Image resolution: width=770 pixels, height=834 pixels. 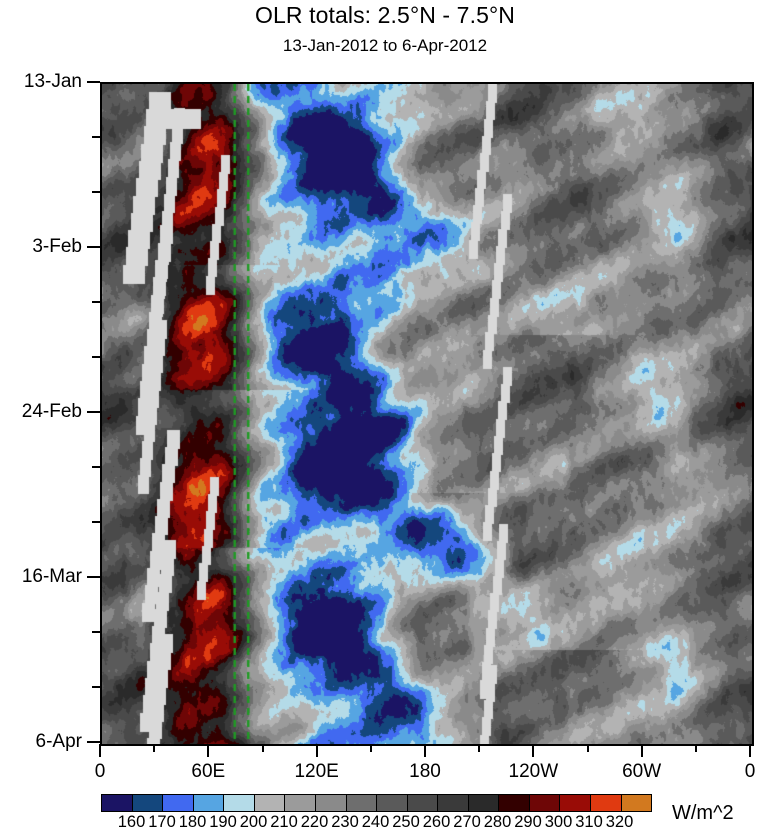 I want to click on y-axis-tick-label: 13-Jan, so click(x=52, y=81).